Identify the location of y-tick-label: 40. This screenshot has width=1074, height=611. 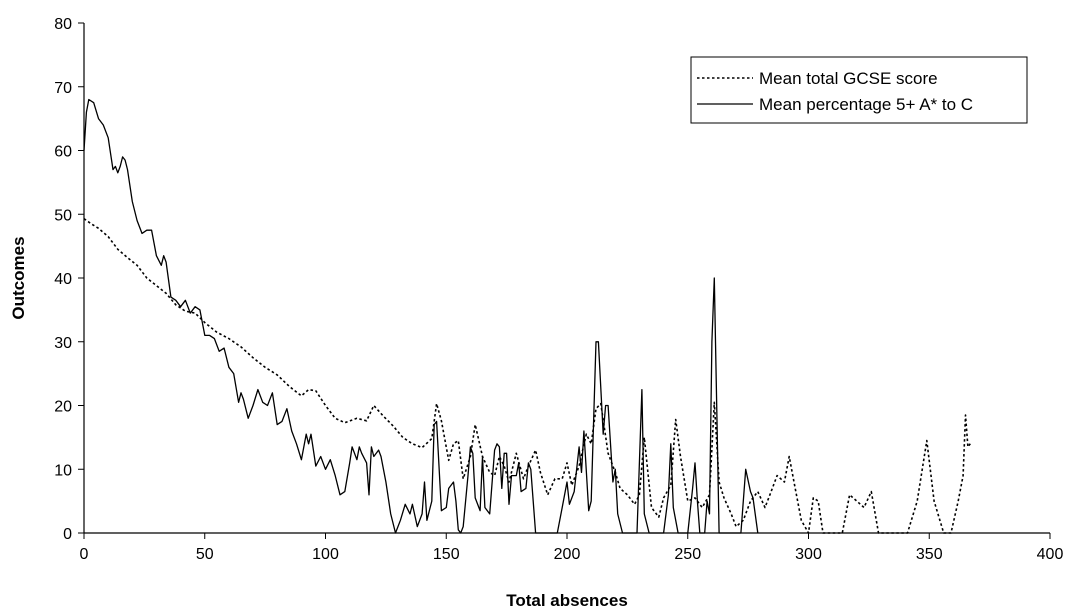
(63, 279).